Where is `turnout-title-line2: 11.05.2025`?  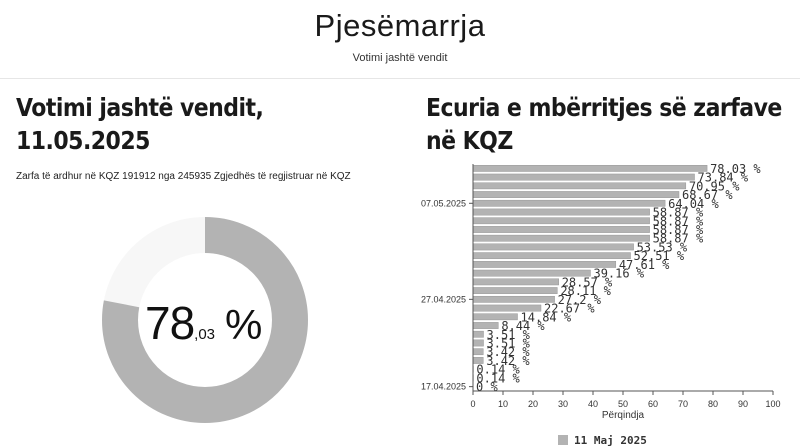
turnout-title-line2: 11.05.2025 is located at coordinates (83, 140).